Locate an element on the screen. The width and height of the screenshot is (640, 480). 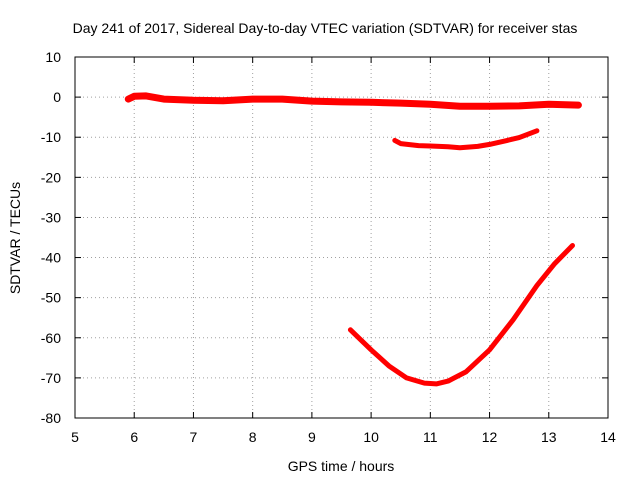
y-tick-label: -80 is located at coordinates (51, 418).